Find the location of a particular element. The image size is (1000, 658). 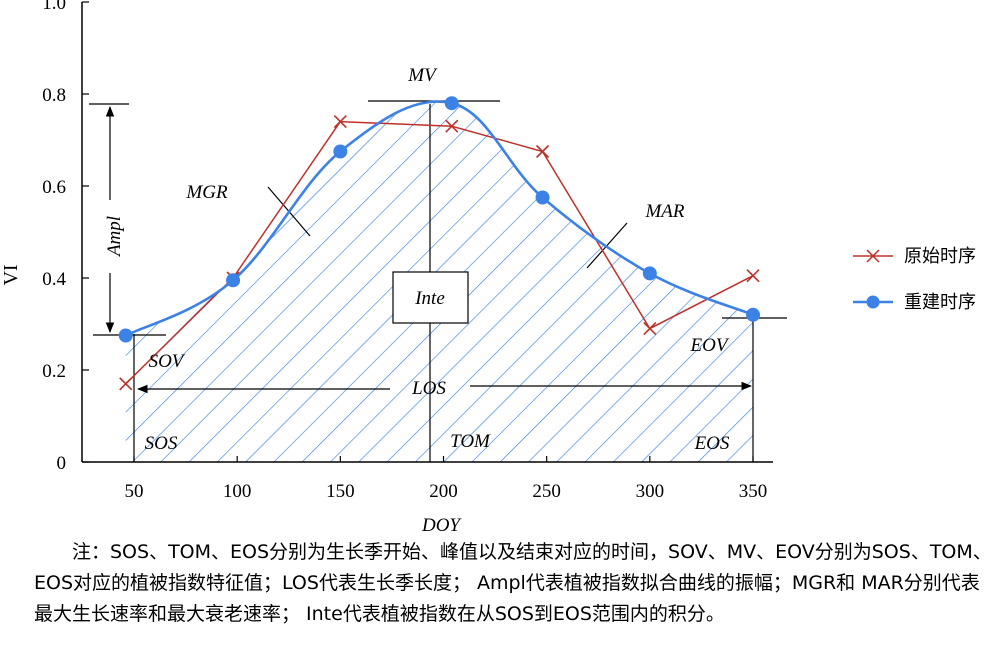

x-axis-label: DOY is located at coordinates (441, 525).